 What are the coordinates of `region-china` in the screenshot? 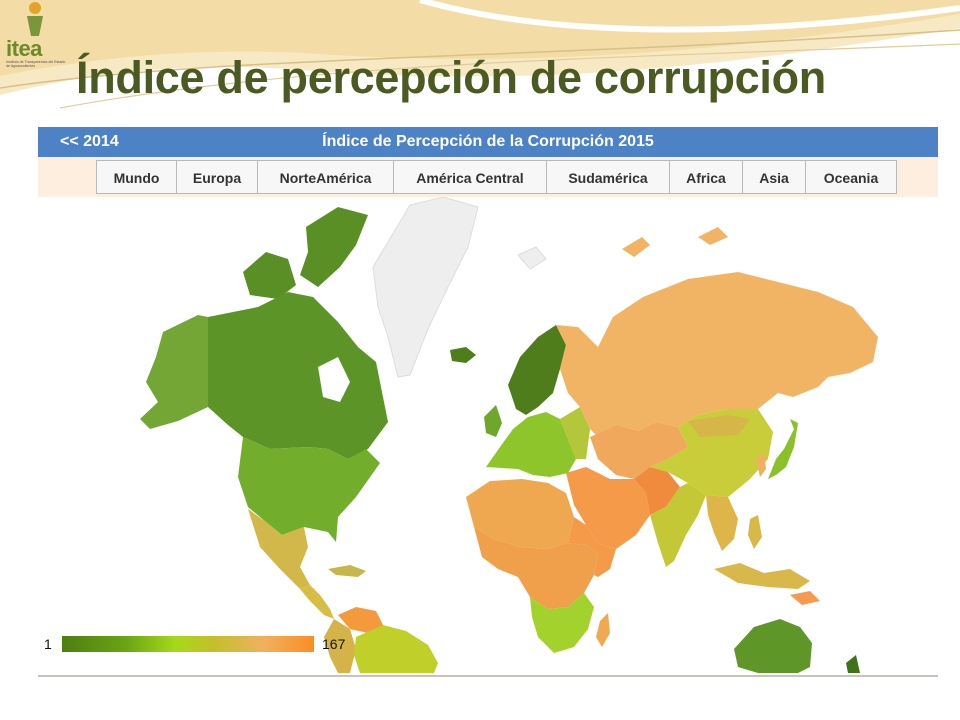 It's located at (711, 453).